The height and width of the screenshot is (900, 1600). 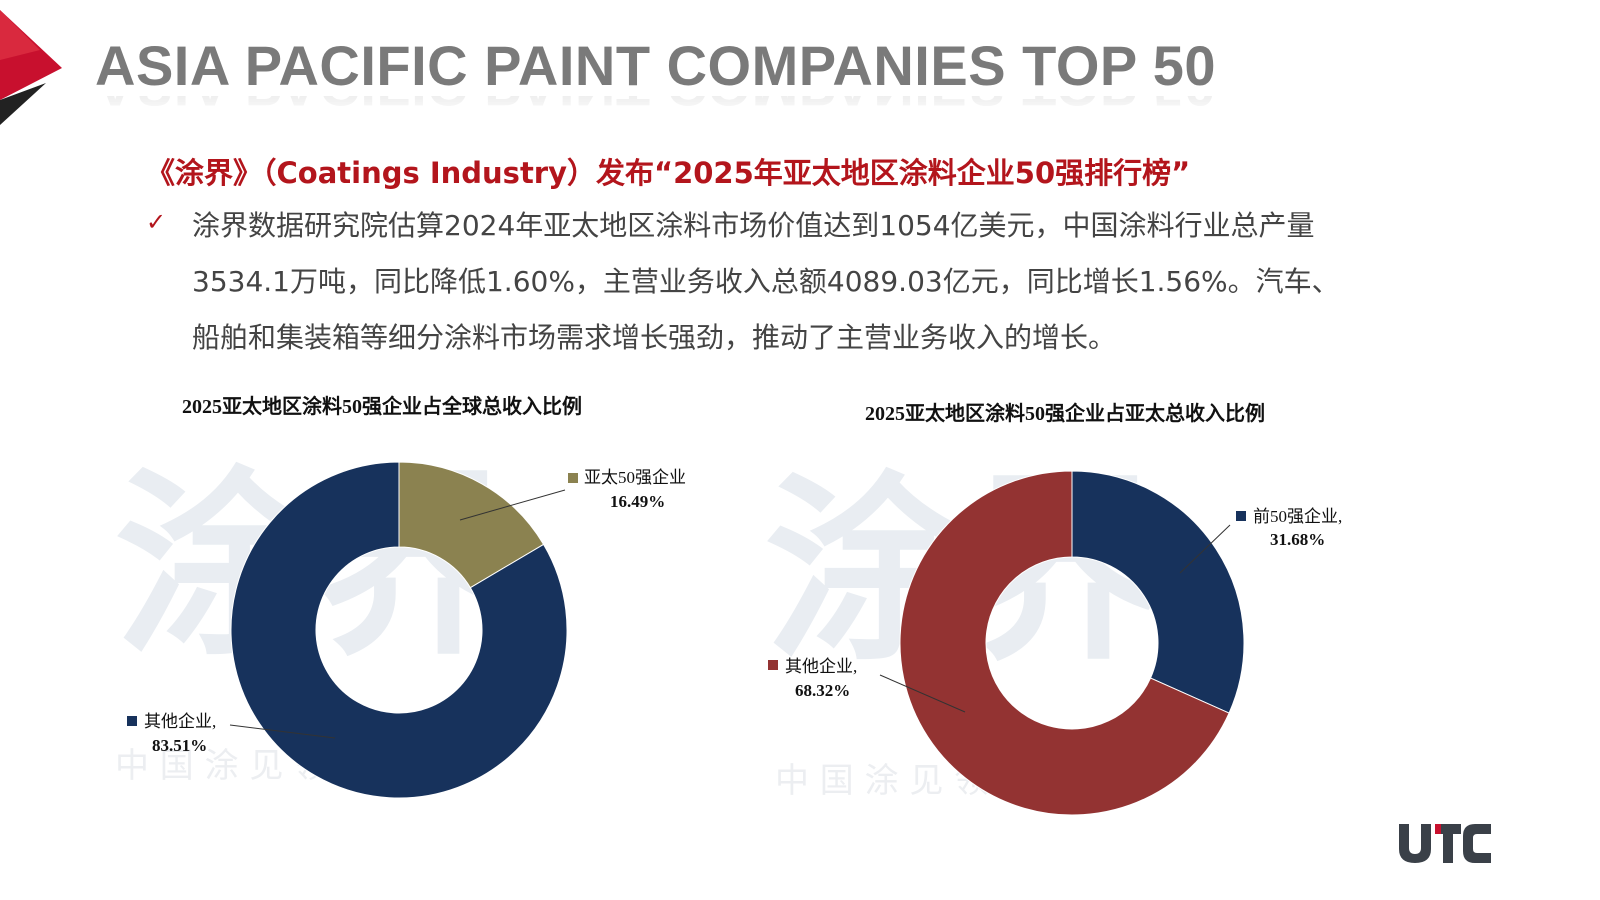 What do you see at coordinates (179, 745) in the screenshot?
I see `slice-value: 83.51%` at bounding box center [179, 745].